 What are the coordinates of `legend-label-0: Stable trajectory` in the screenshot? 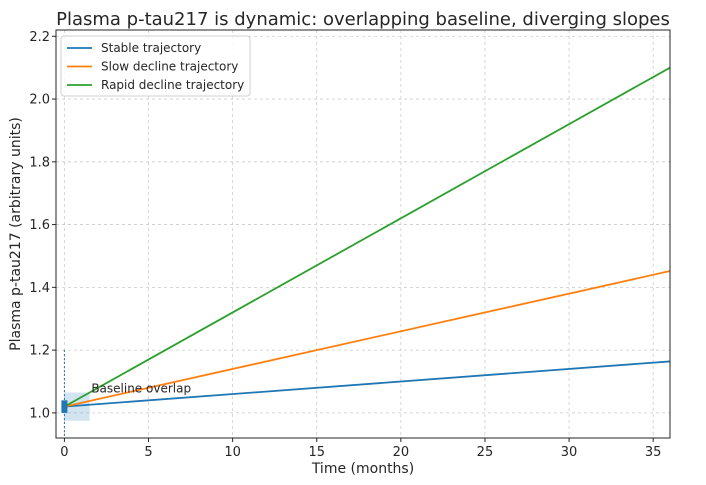 It's located at (151, 48).